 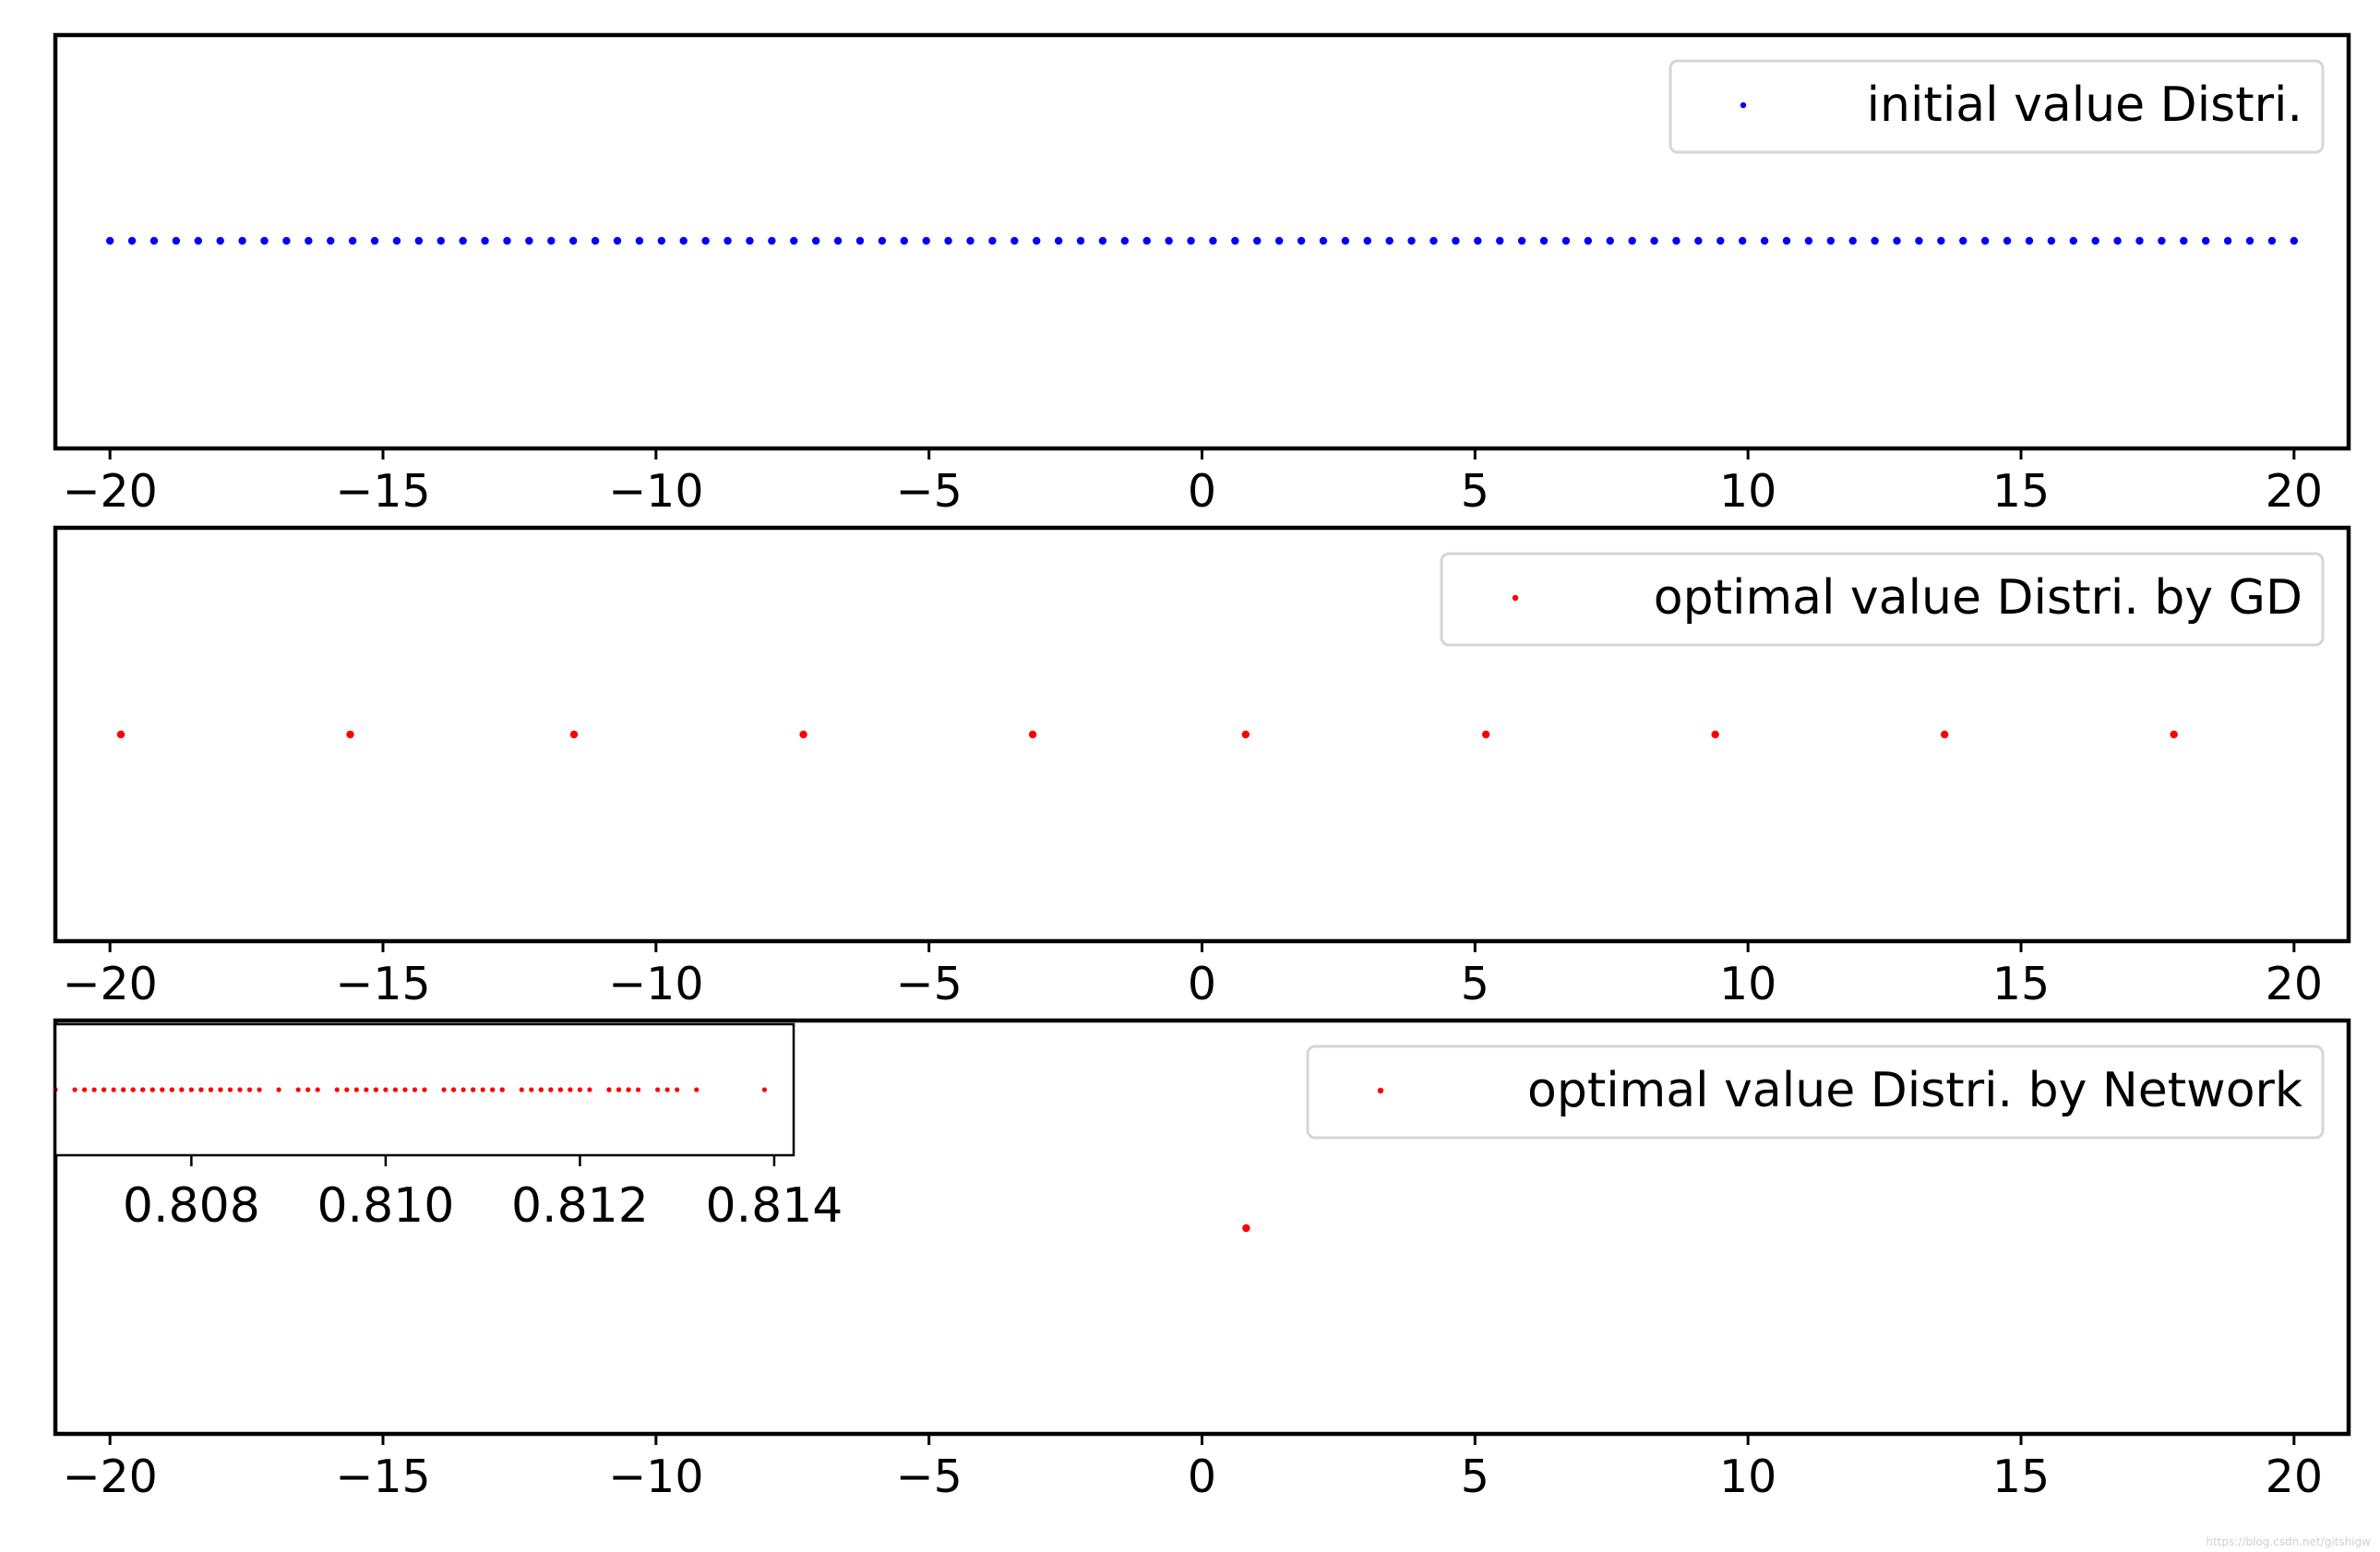 What do you see at coordinates (774, 1206) in the screenshot?
I see `inset-x-tick-label: 0.814` at bounding box center [774, 1206].